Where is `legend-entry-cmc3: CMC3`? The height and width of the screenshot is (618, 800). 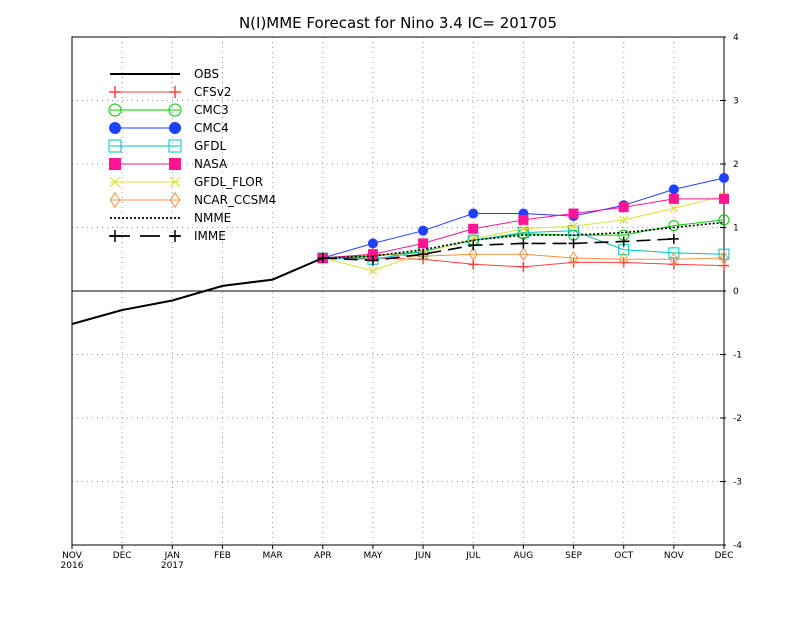
legend-entry-cmc3: CMC3 is located at coordinates (168, 110).